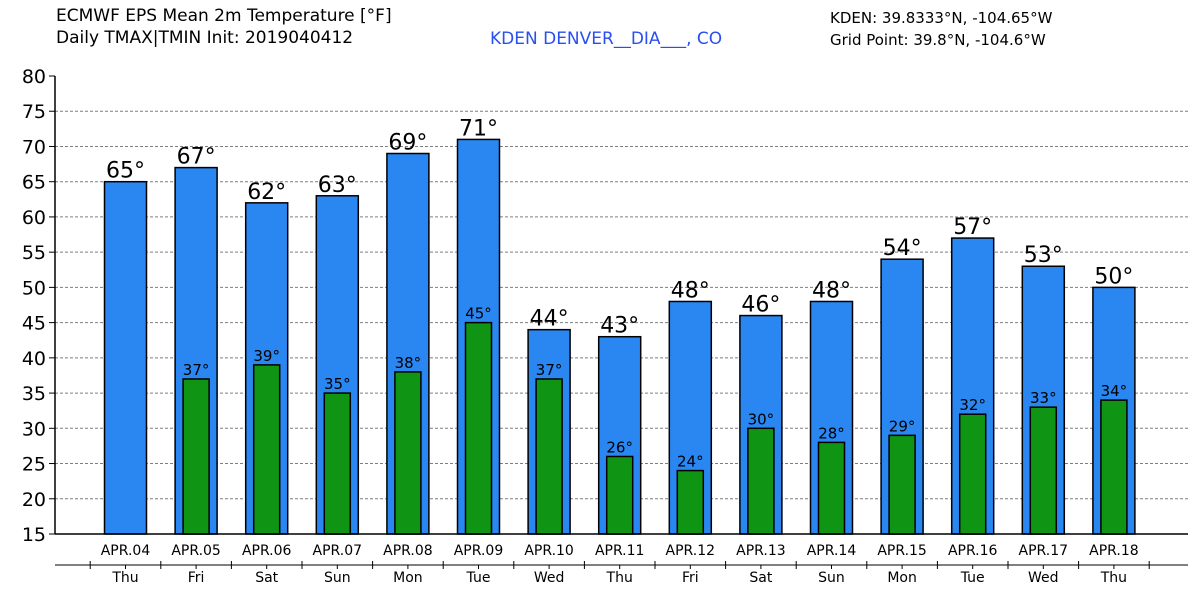  What do you see at coordinates (549, 551) in the screenshot?
I see `x-date-label: APR.10` at bounding box center [549, 551].